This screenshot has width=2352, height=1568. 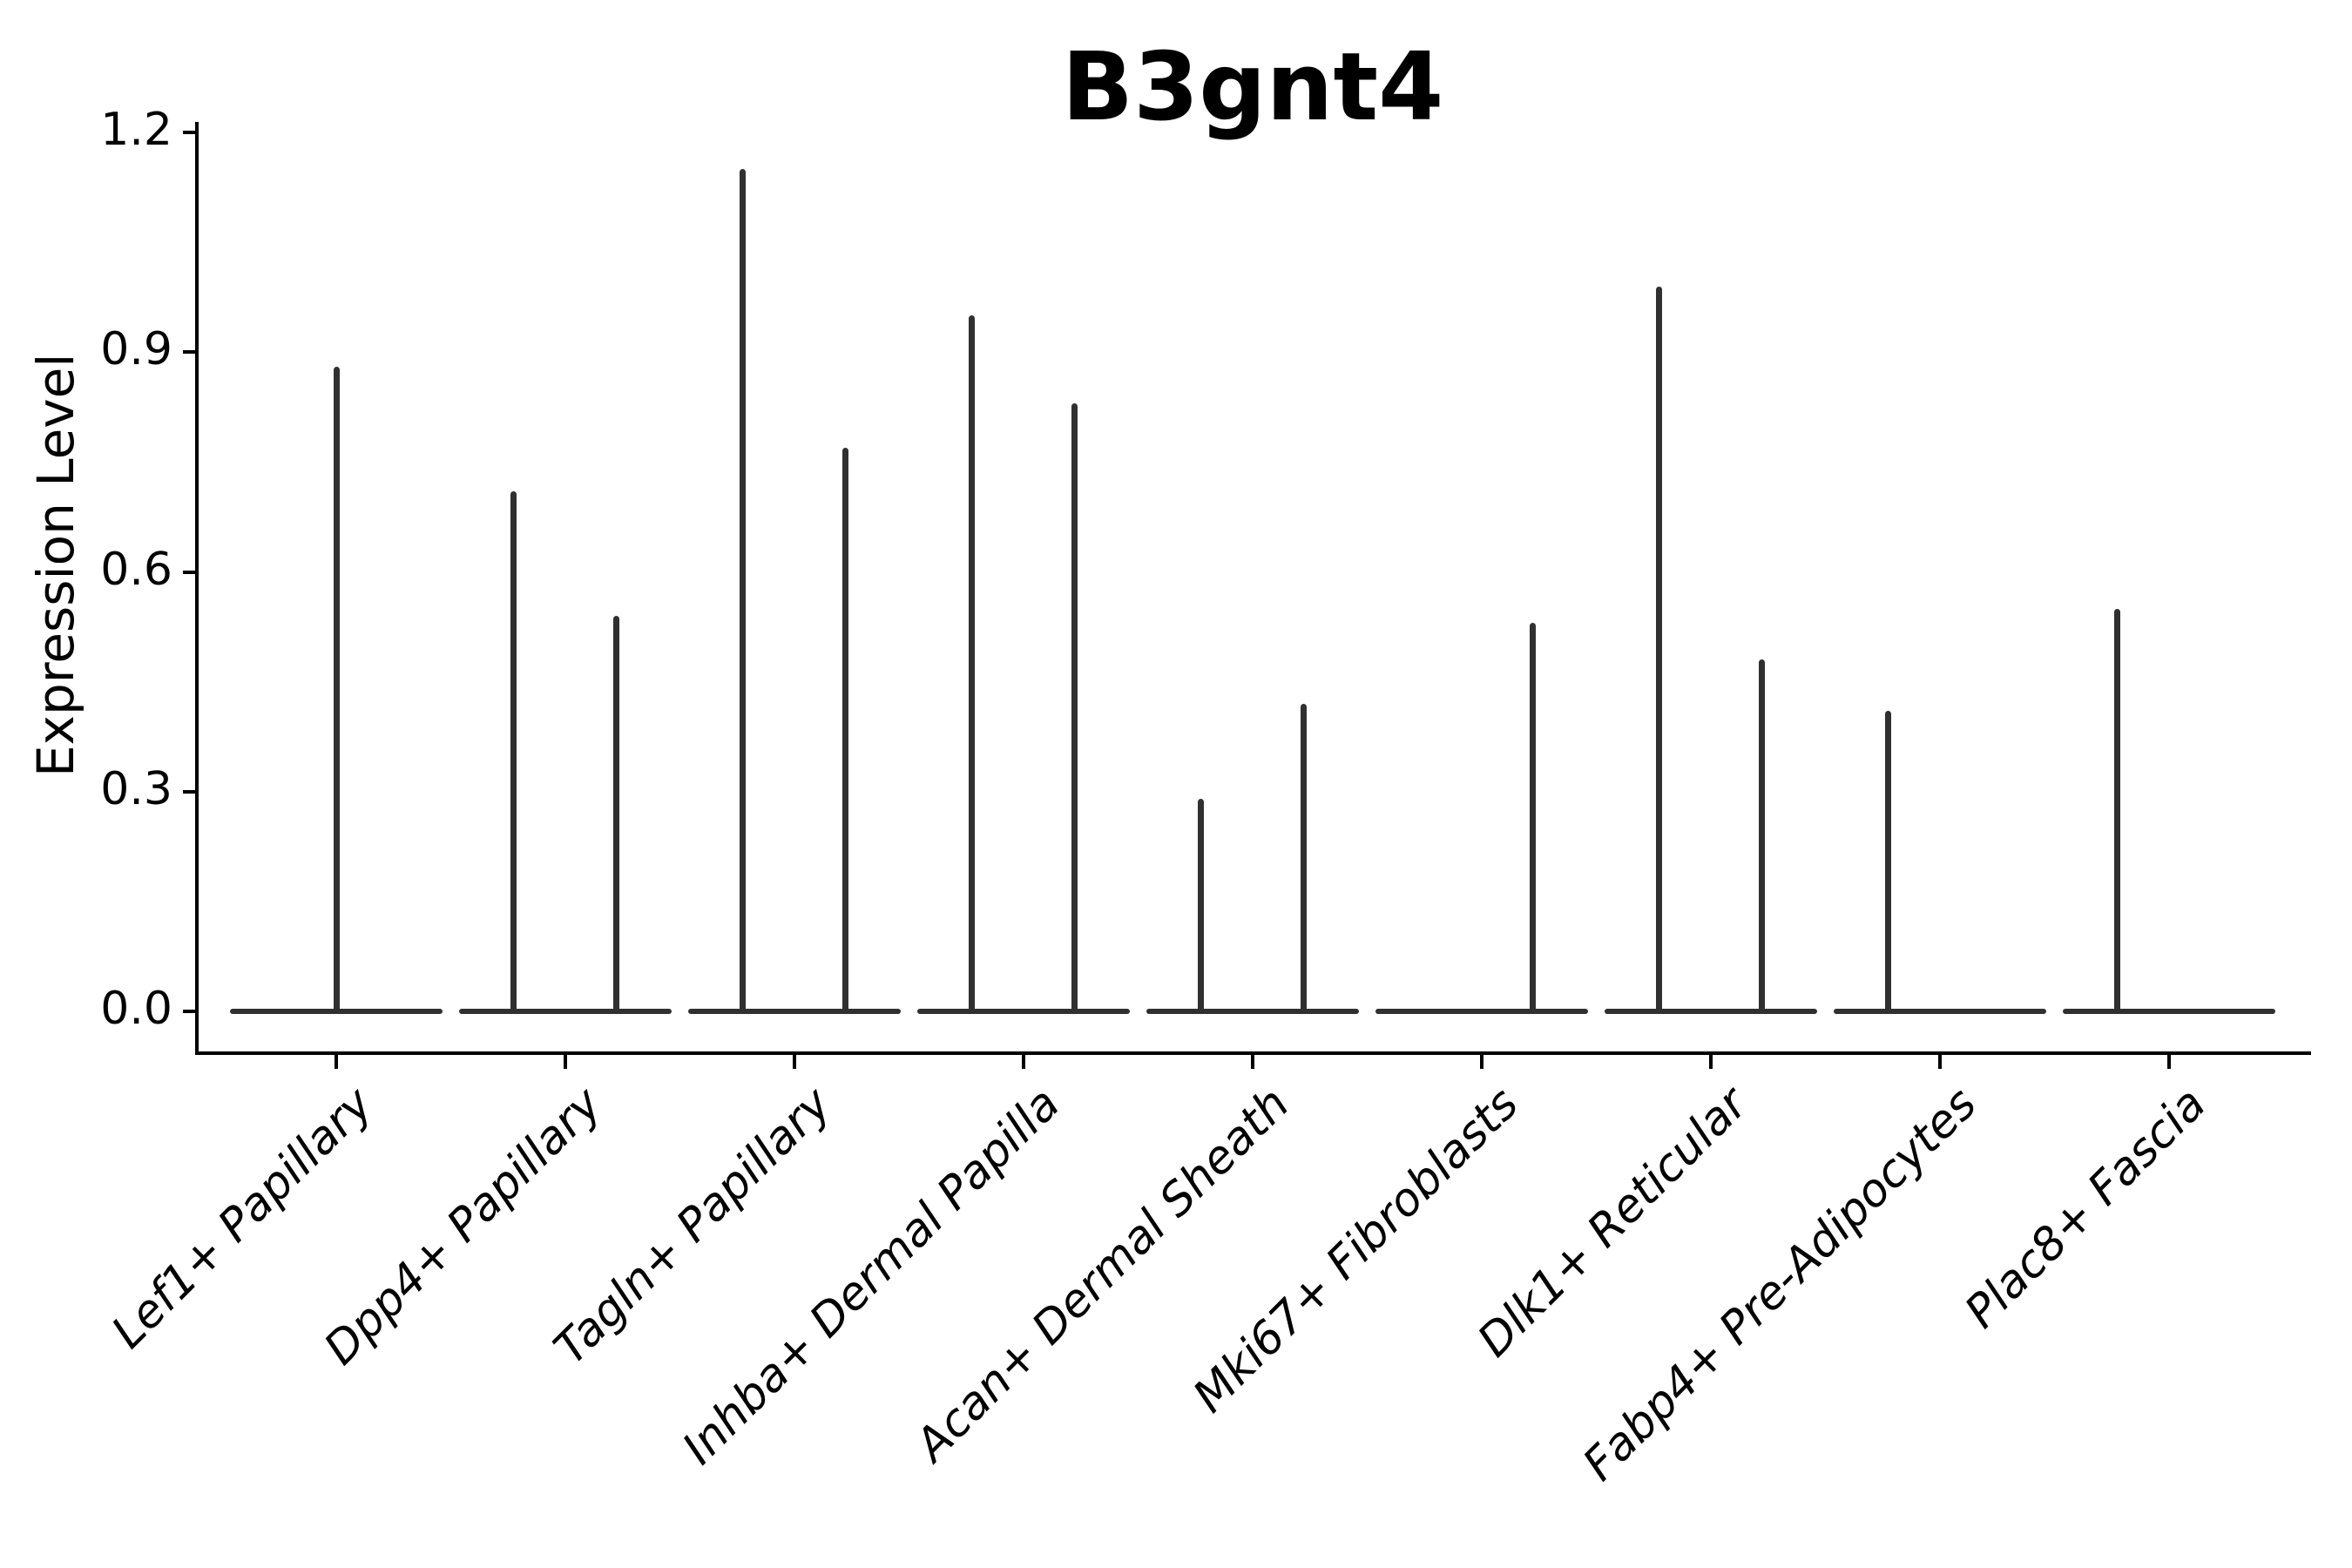 I want to click on y-tick-label: 0.9, so click(x=136, y=349).